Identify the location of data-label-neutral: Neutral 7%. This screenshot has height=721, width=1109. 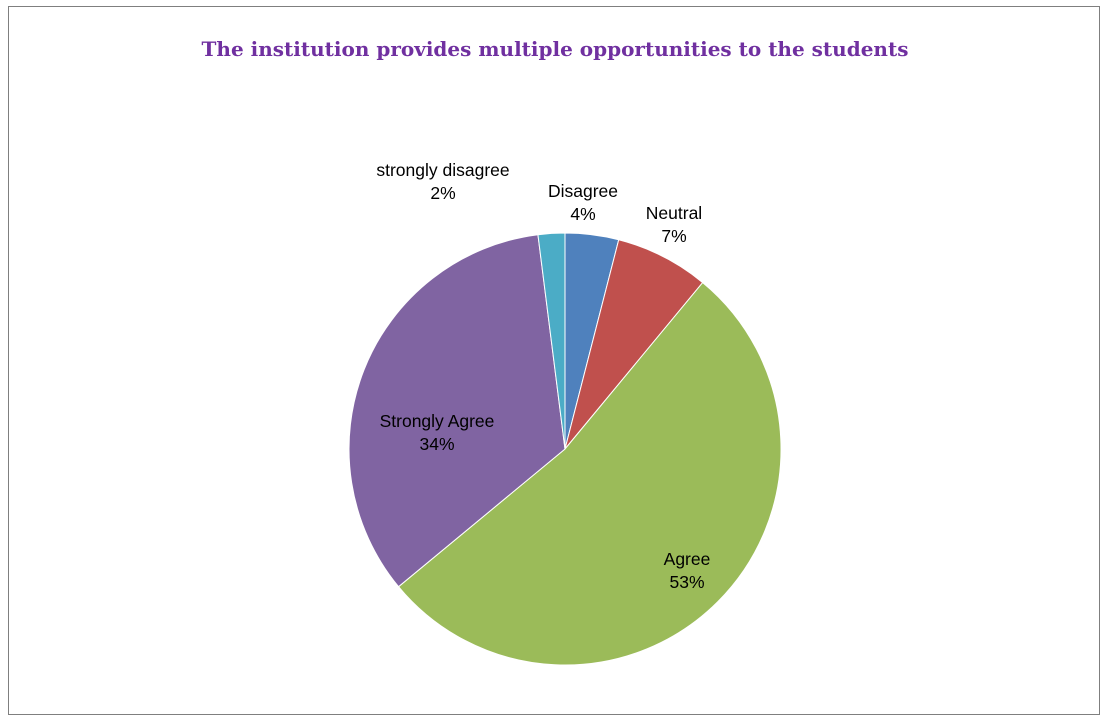
(674, 224).